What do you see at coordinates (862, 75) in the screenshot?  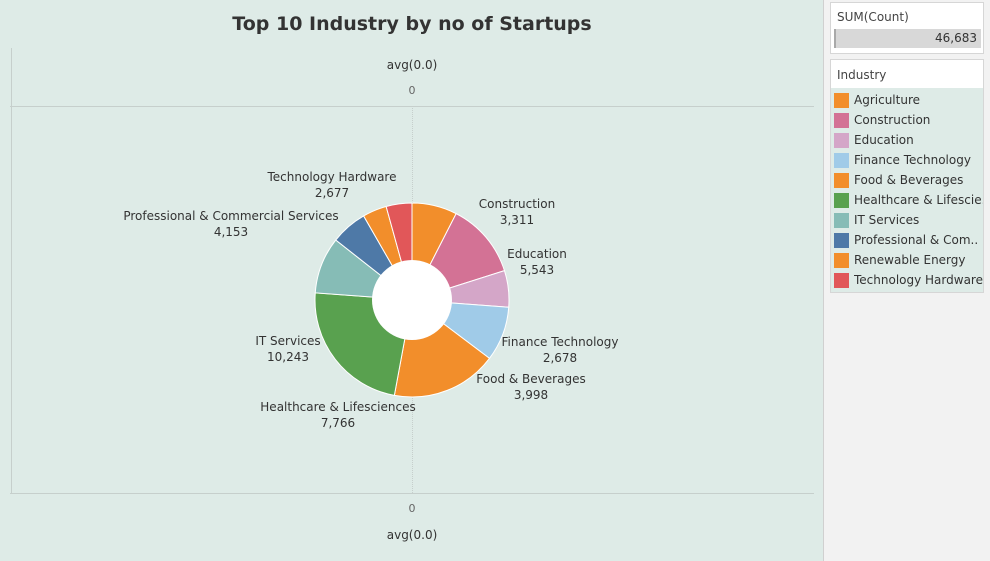 I see `legend-title: Industry` at bounding box center [862, 75].